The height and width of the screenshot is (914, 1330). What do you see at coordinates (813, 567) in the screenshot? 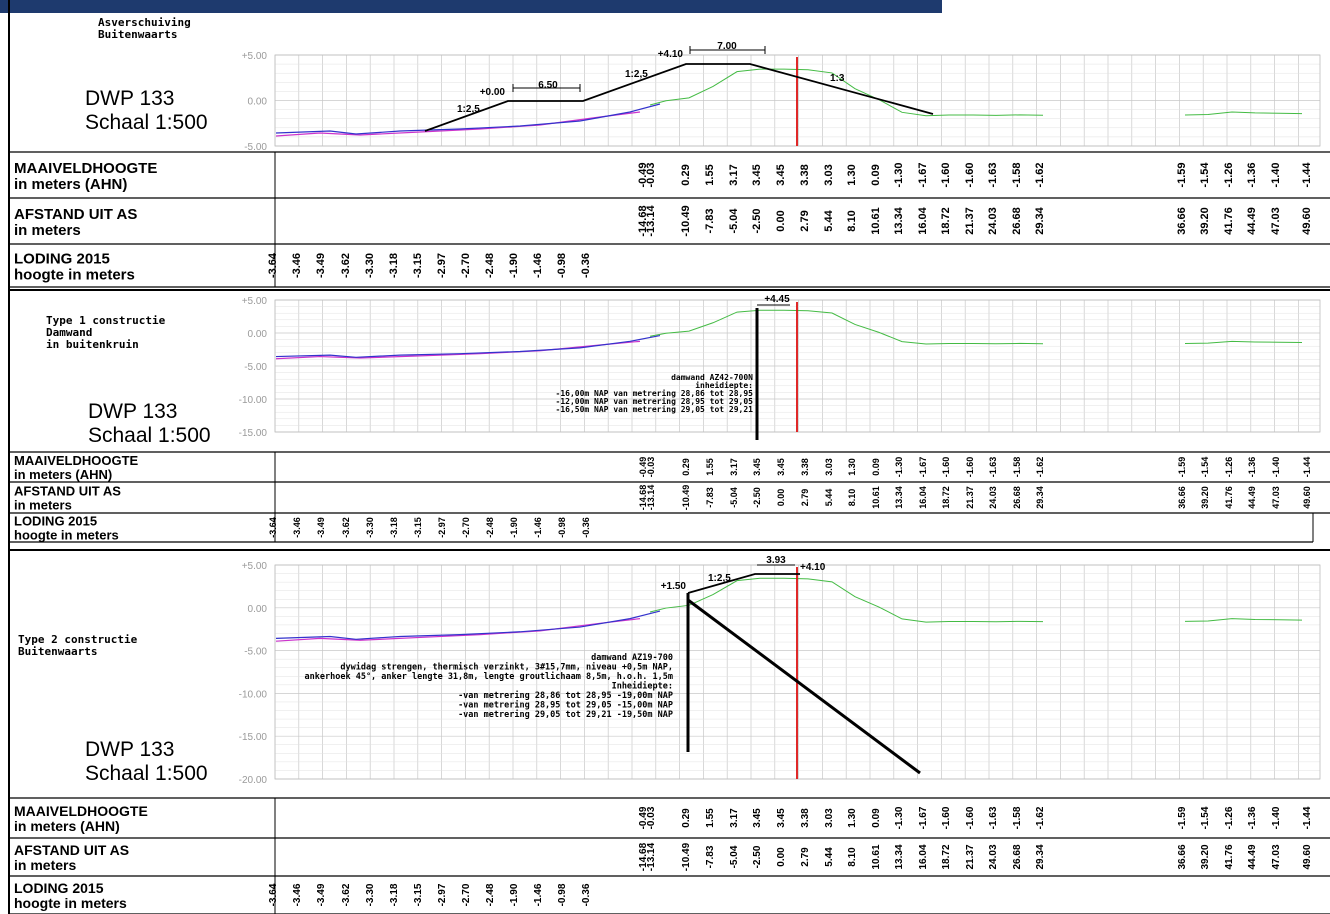
I see `annotation-level: +4.10` at bounding box center [813, 567].